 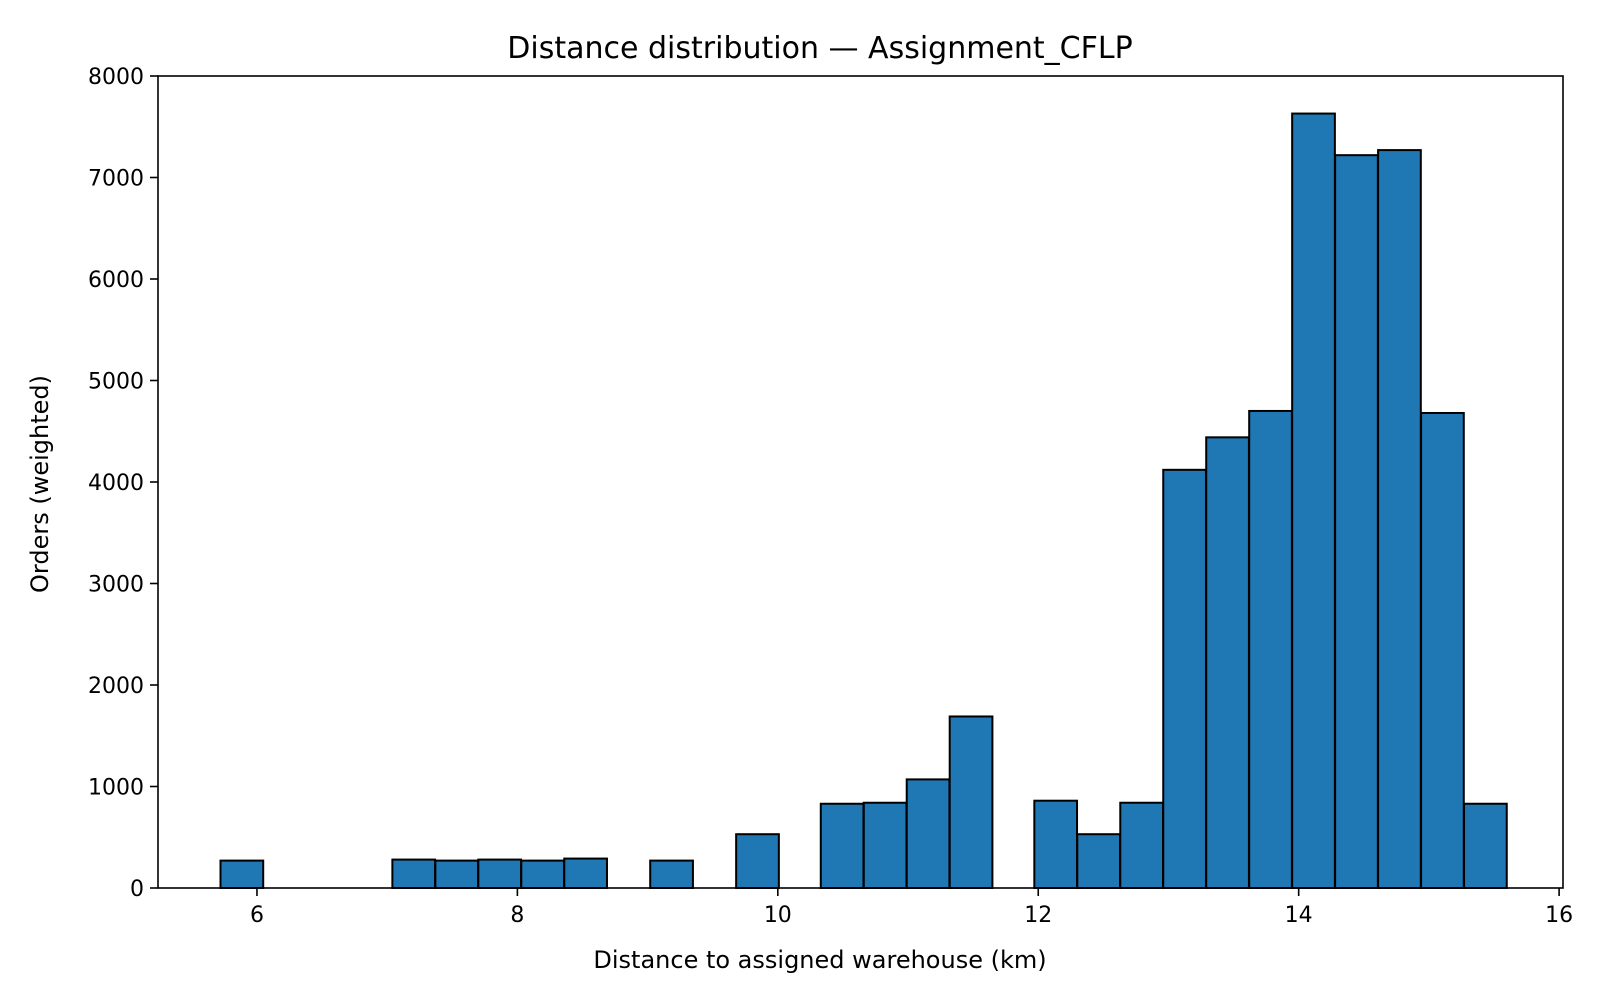 I want to click on x-tick-label: 10, so click(x=778, y=915).